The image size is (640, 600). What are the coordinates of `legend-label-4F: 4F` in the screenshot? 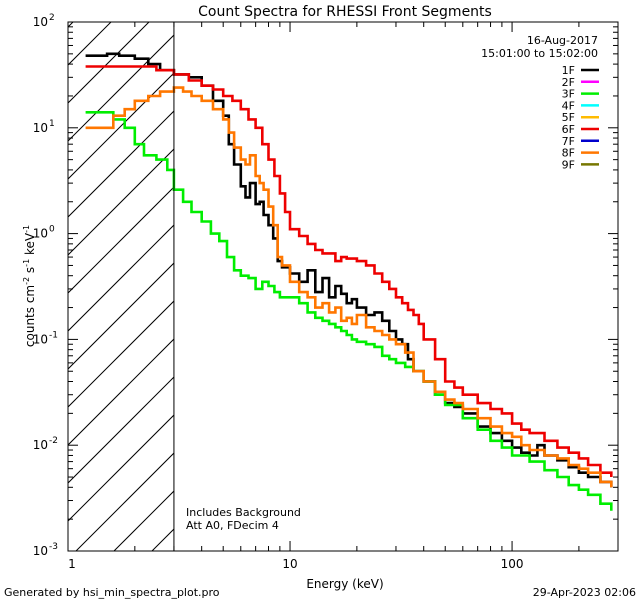 It's located at (568, 105).